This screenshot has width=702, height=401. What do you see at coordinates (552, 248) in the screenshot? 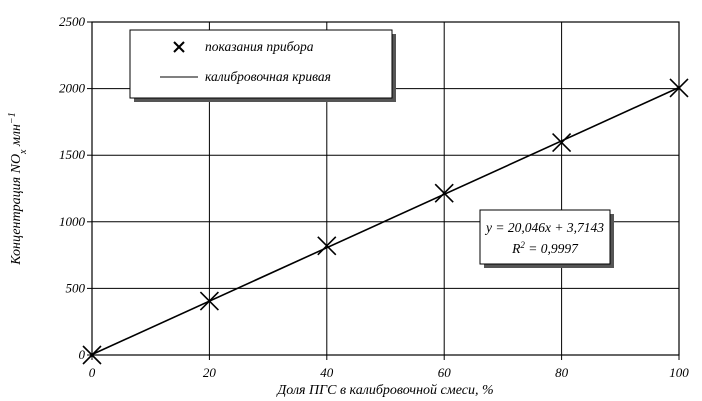
I see `r-squared-value: = 0,9997` at bounding box center [552, 248].